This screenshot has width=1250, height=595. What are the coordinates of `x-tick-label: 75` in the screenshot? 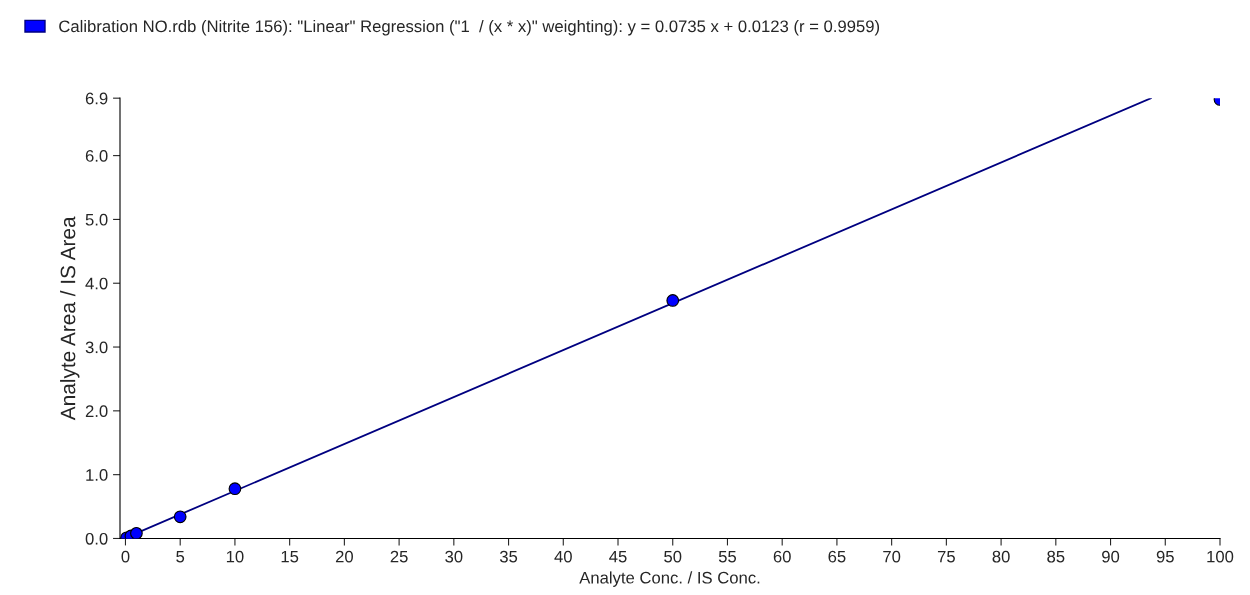 It's located at (946, 556).